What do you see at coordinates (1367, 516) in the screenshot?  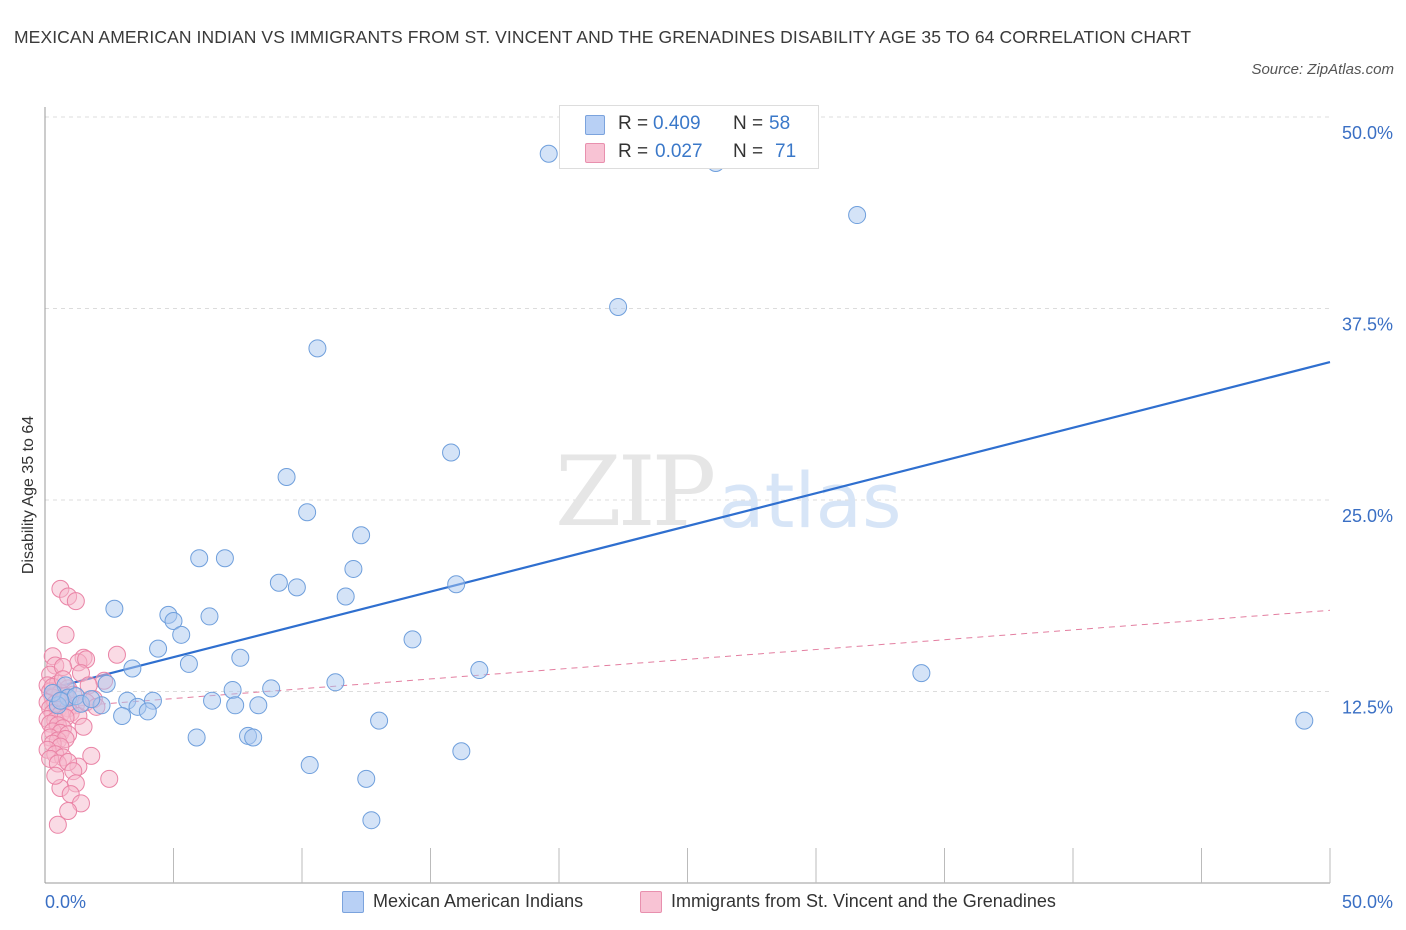 I see `y-tick-label: 25.0%` at bounding box center [1367, 516].